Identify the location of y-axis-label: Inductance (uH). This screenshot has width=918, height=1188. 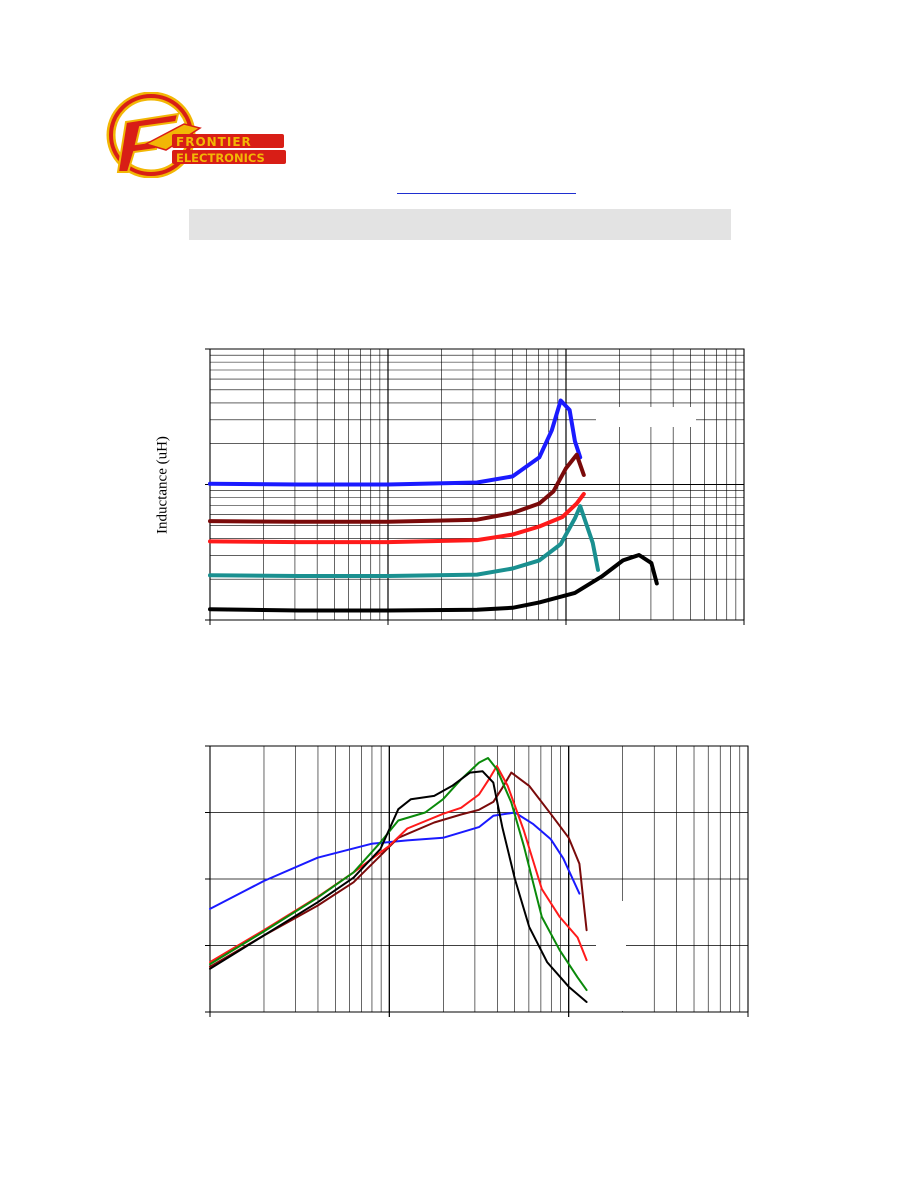
(162, 485).